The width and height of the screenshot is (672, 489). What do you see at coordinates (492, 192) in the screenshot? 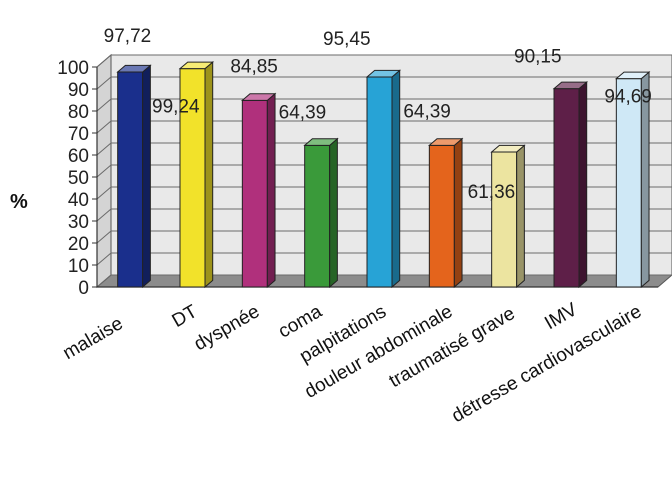
I see `data-label: 61,36` at bounding box center [492, 192].